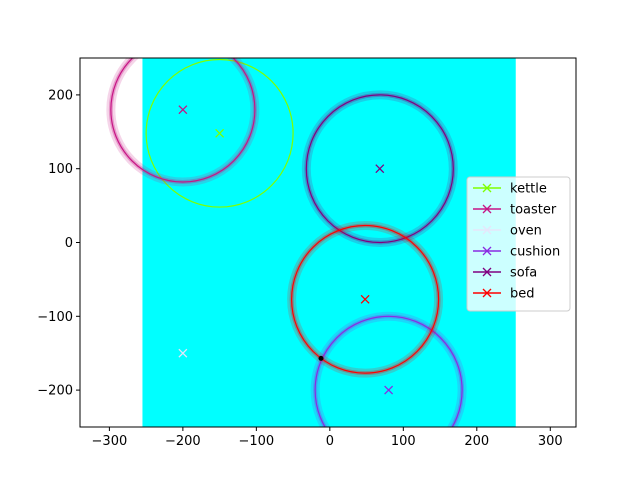  I want to click on annotation-point, so click(321, 358).